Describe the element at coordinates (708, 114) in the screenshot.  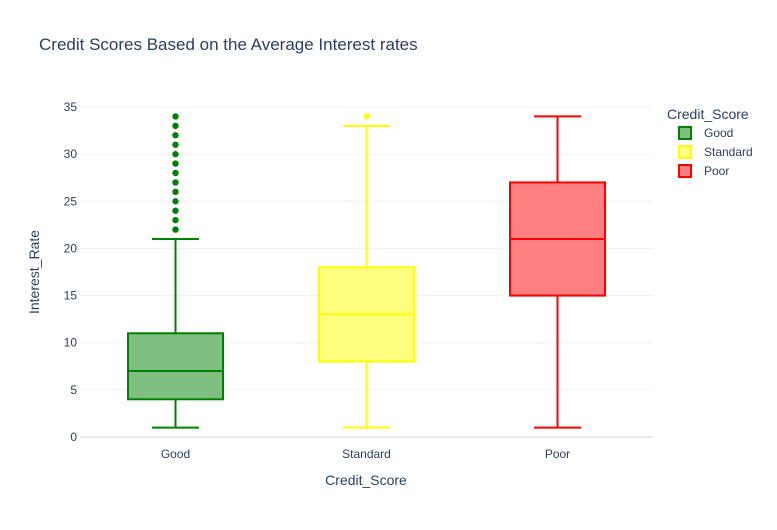
I see `legend-title: Credit_Score` at that location.